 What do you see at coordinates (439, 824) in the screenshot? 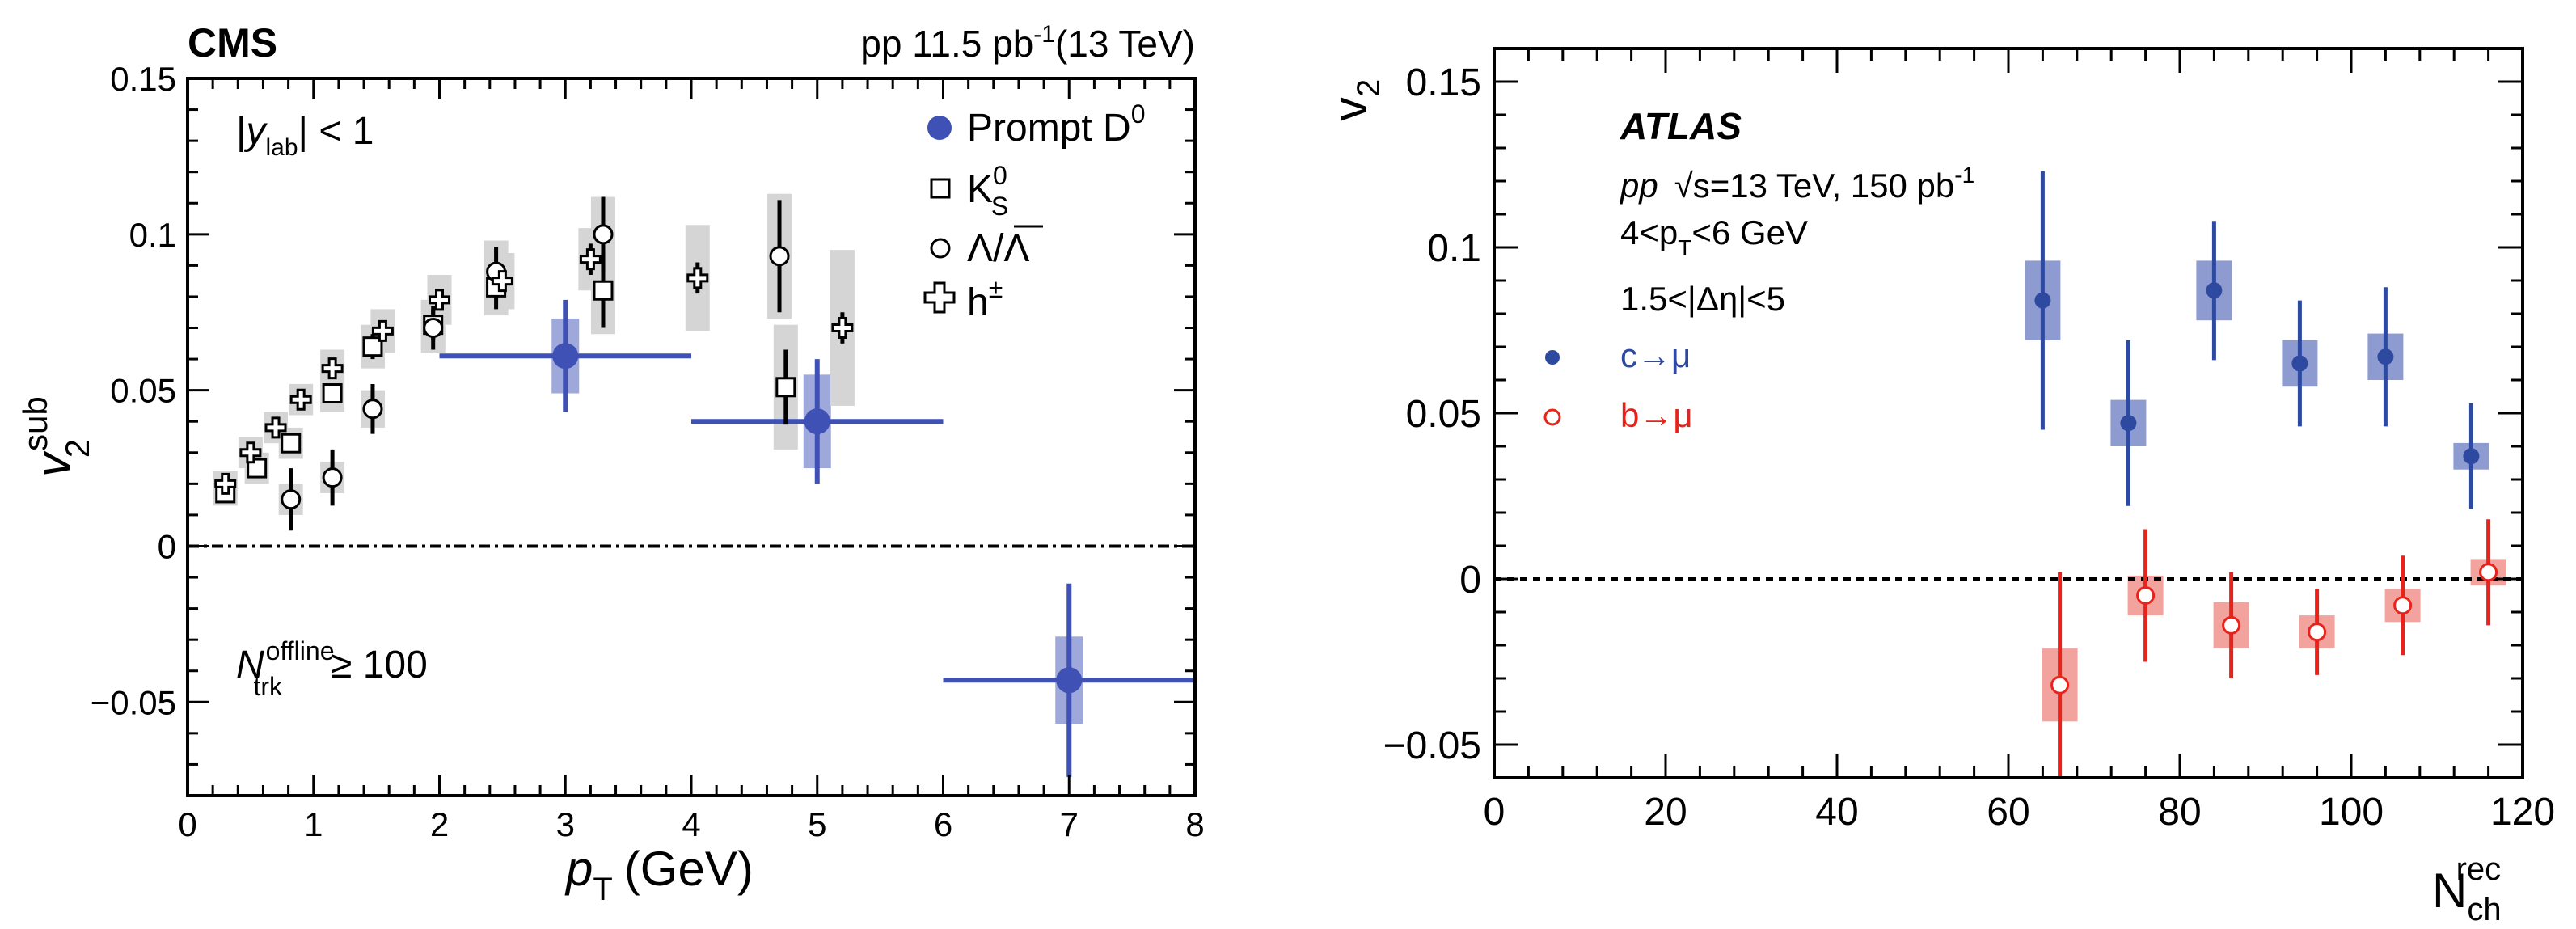
I see `left-xtick-label: 2` at bounding box center [439, 824].